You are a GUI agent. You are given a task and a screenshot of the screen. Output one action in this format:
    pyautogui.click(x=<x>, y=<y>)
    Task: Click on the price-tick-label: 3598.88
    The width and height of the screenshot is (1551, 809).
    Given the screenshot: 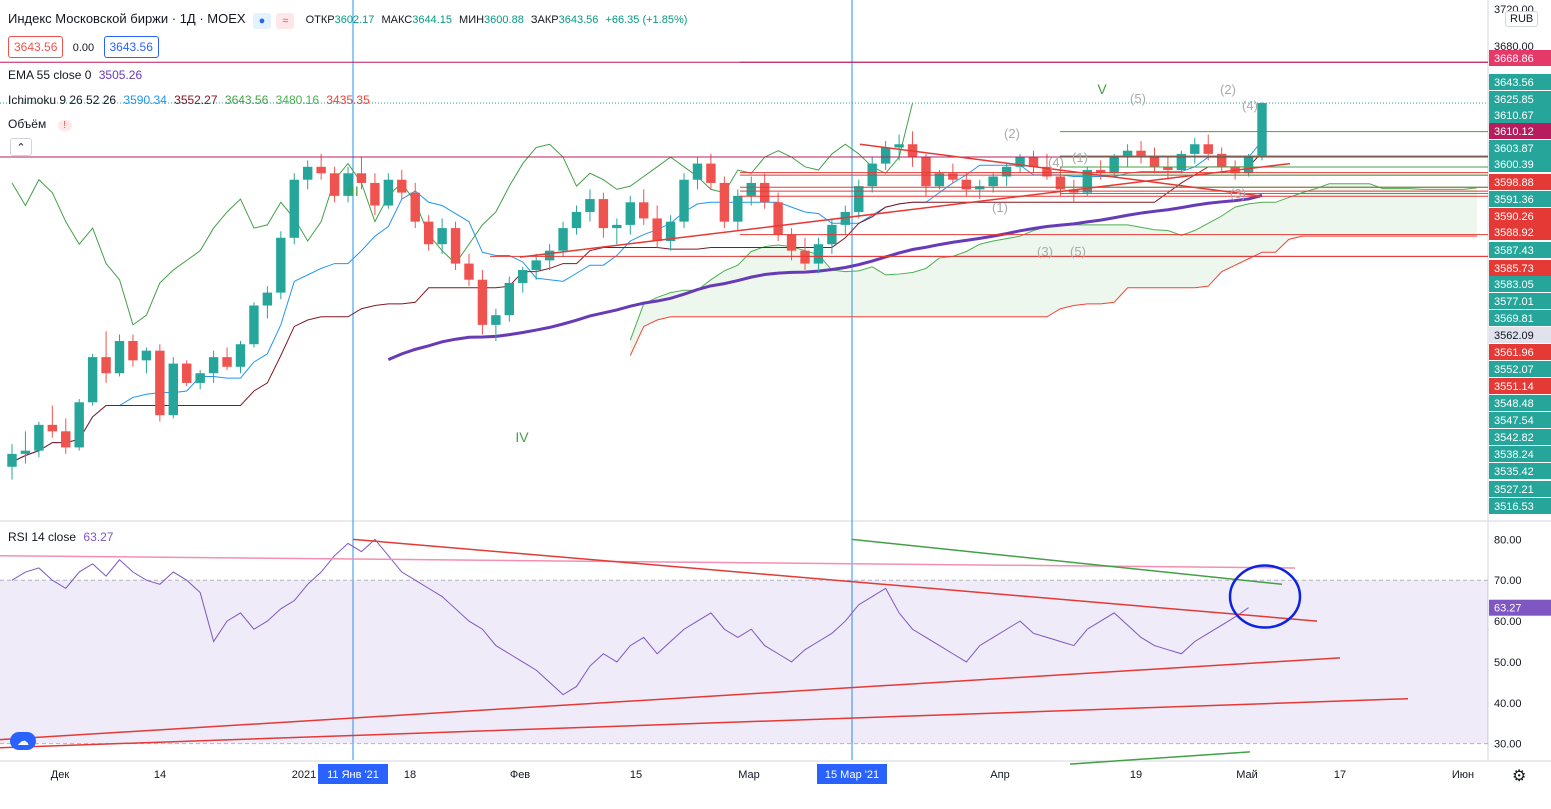 What is the action you would take?
    pyautogui.click(x=1520, y=182)
    